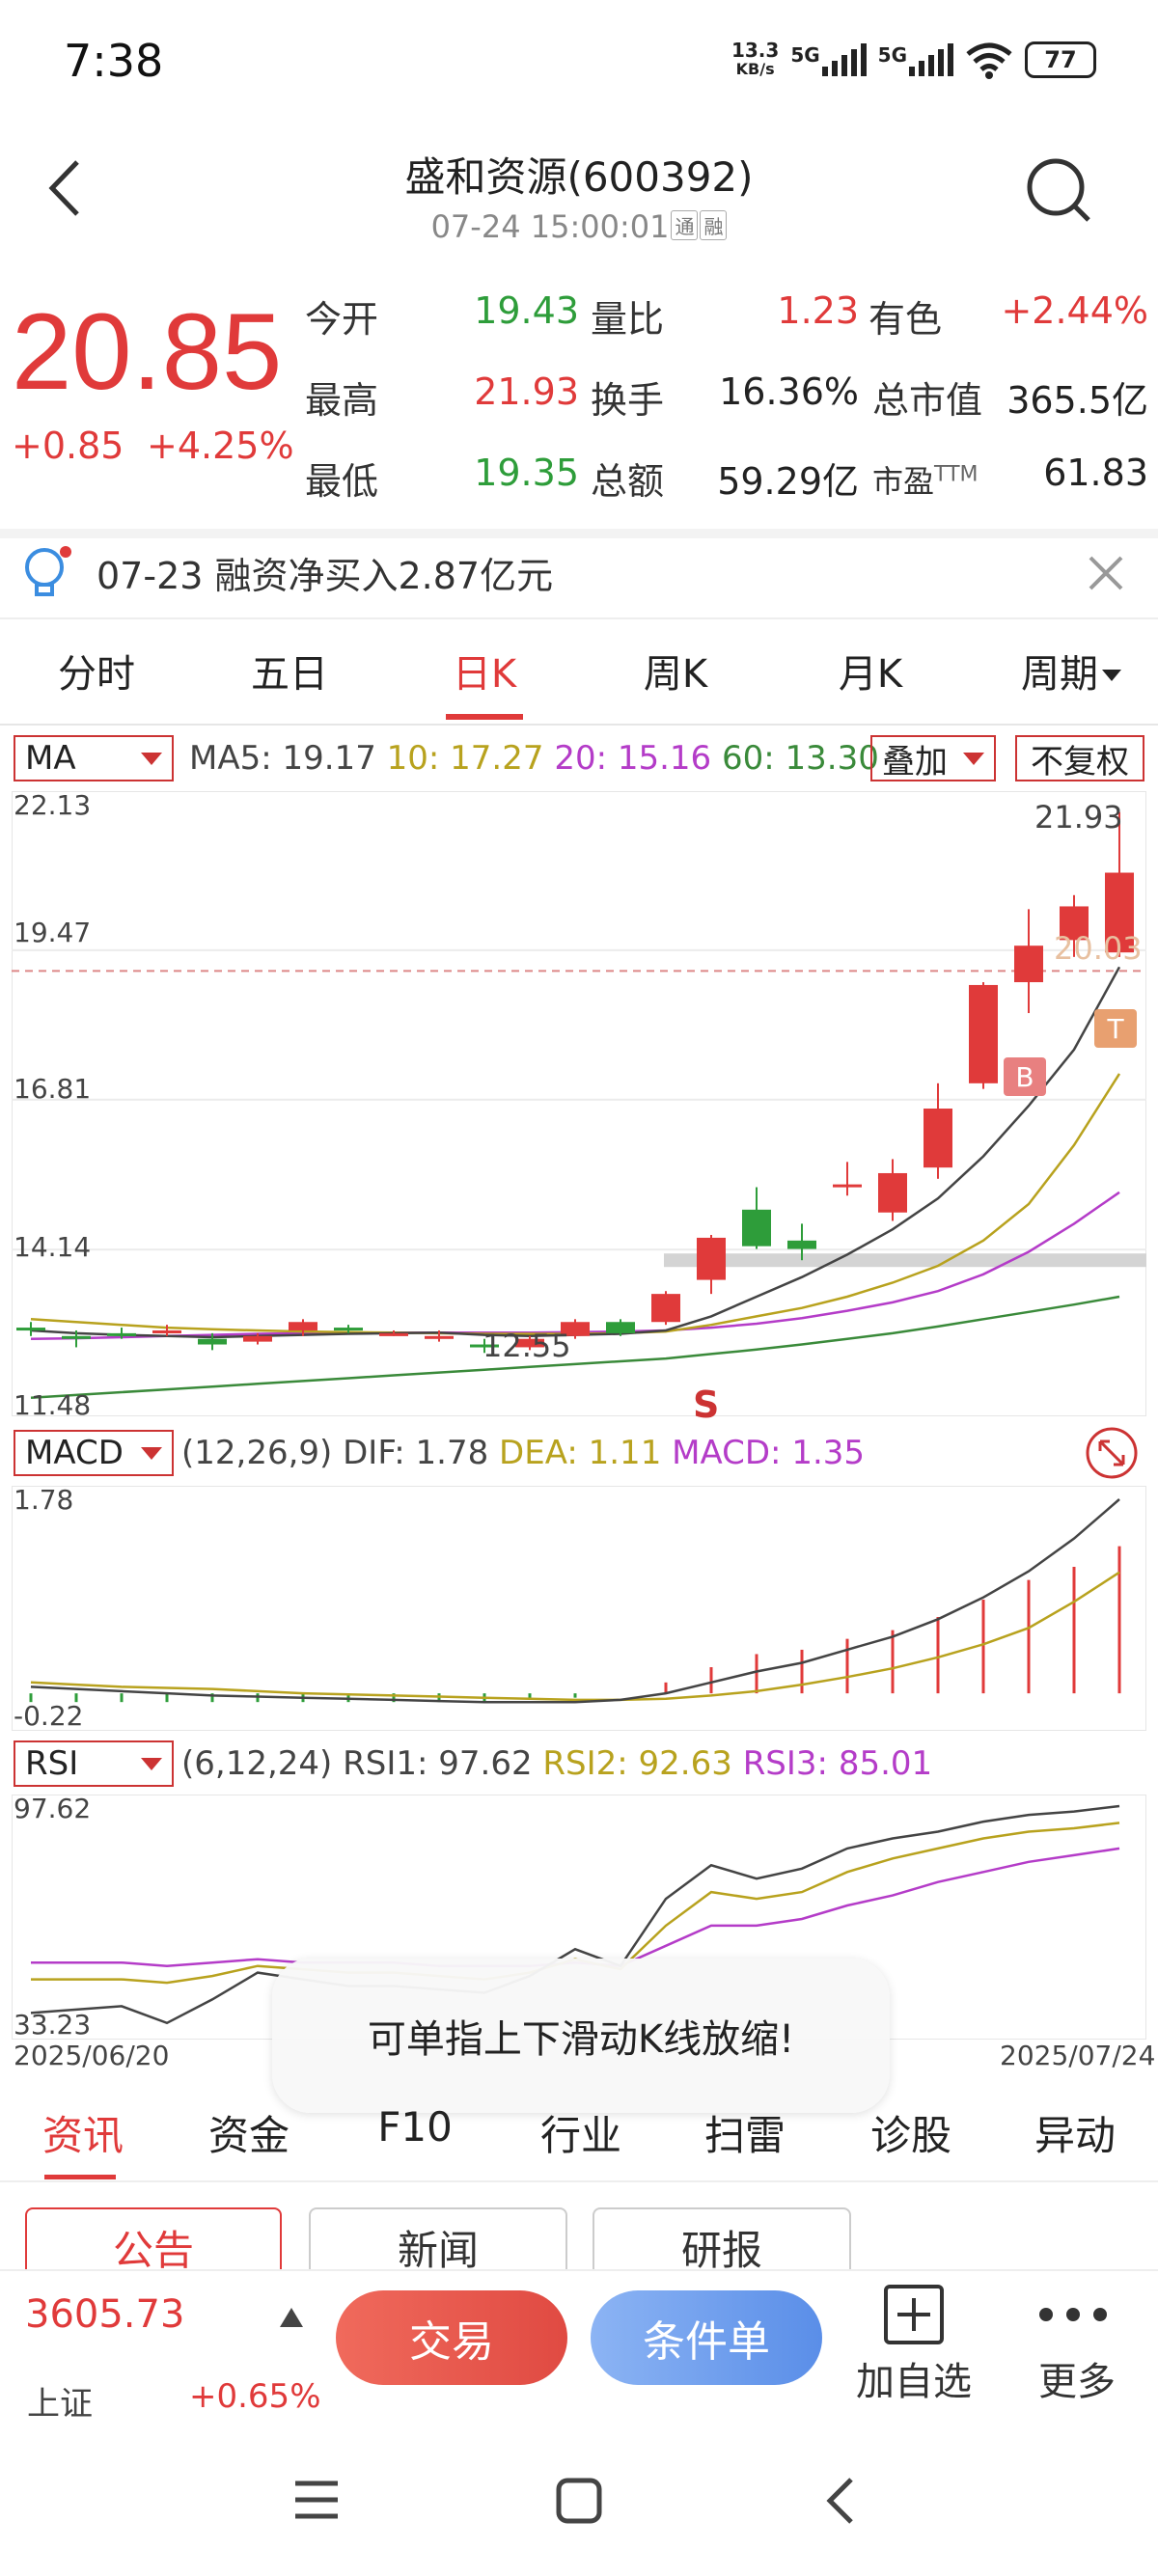  What do you see at coordinates (989, 60) in the screenshot?
I see `wifi-icon` at bounding box center [989, 60].